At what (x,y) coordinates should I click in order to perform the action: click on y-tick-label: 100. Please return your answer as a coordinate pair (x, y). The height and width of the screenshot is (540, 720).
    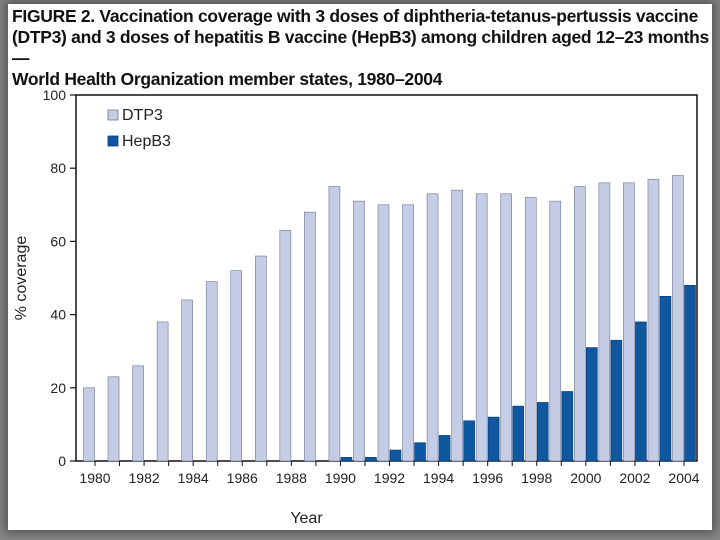
    Looking at the image, I should click on (55, 95).